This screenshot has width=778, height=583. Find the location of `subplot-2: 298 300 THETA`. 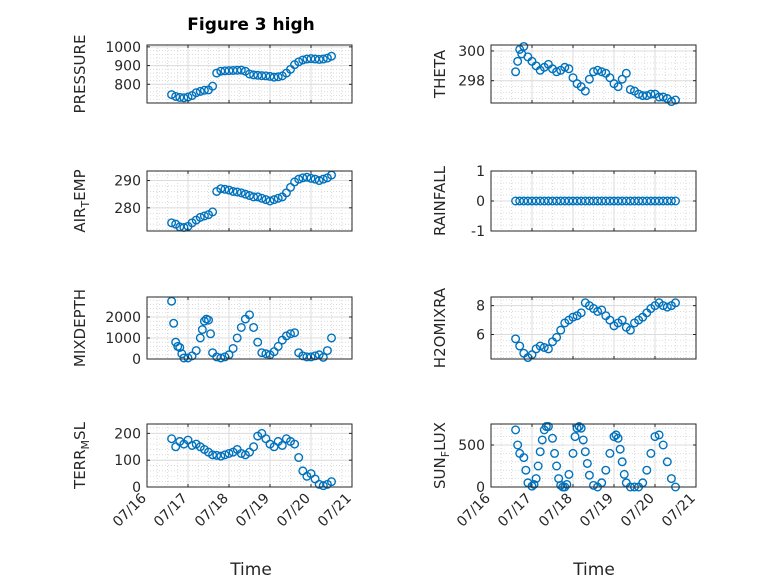

subplot-2: 298 300 THETA is located at coordinates (564, 74).